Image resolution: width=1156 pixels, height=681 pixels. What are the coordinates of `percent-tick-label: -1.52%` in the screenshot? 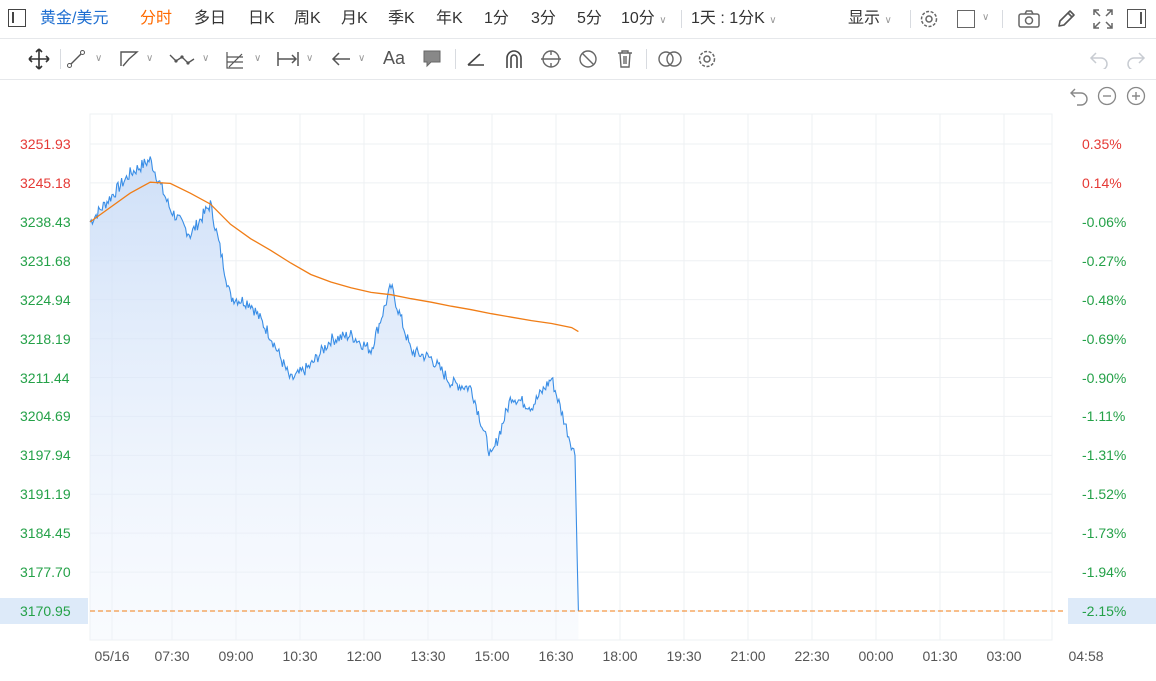 It's located at (1104, 494).